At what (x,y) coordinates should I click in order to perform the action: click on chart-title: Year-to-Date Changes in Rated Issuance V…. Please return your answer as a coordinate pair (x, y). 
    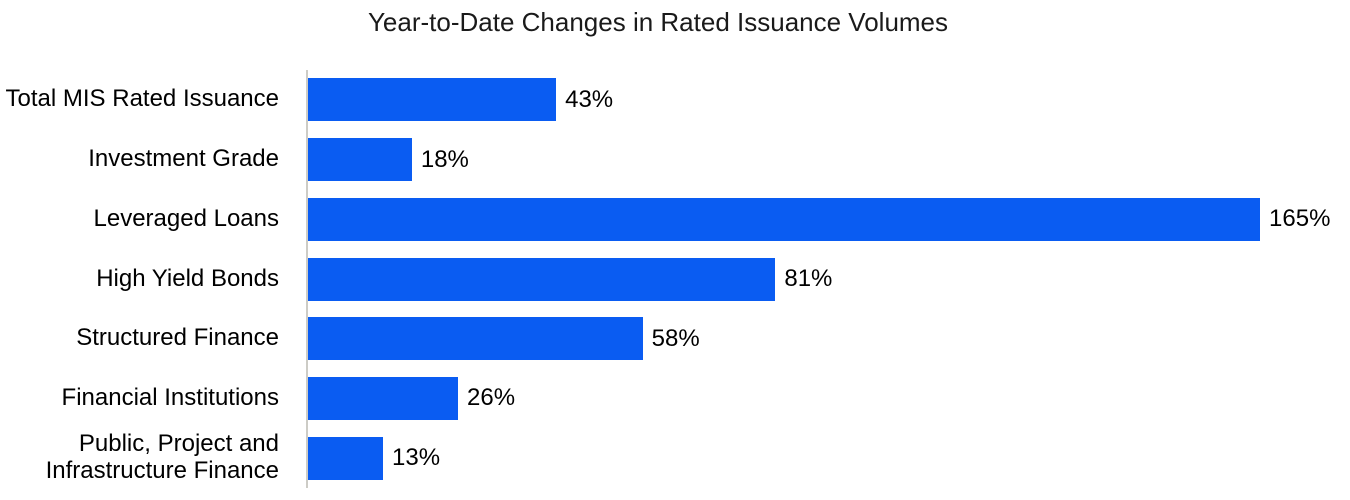
    Looking at the image, I should click on (658, 22).